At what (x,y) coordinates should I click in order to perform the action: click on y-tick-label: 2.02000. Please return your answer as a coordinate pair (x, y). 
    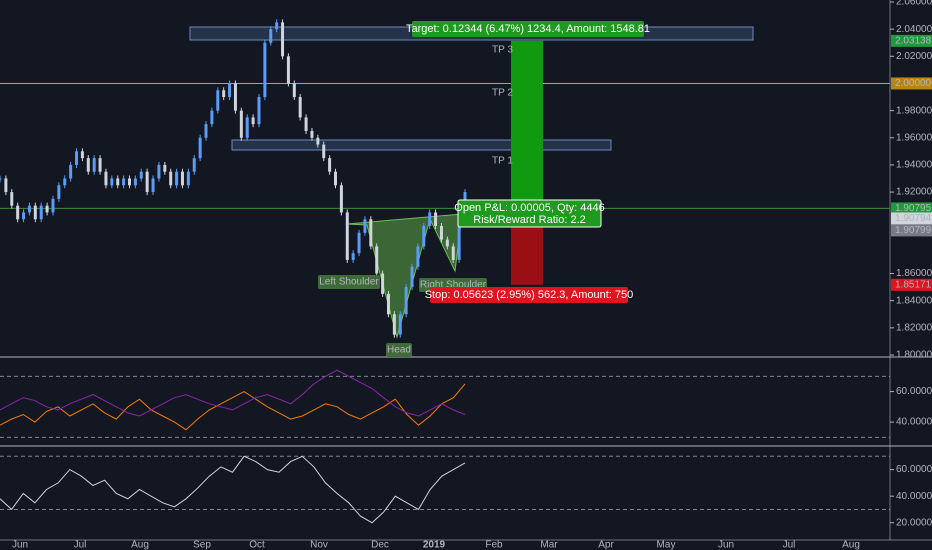
    Looking at the image, I should click on (914, 56).